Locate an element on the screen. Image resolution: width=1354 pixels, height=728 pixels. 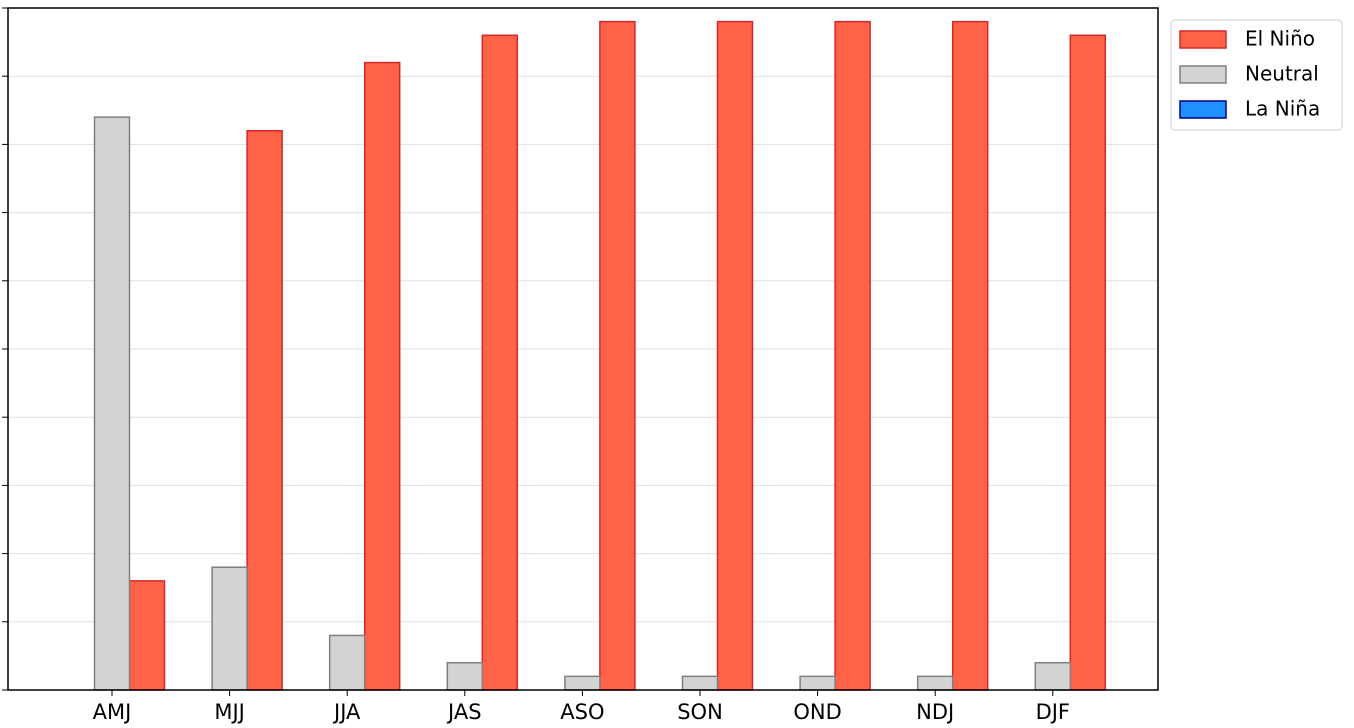
legend-label: Neutral is located at coordinates (1282, 74).